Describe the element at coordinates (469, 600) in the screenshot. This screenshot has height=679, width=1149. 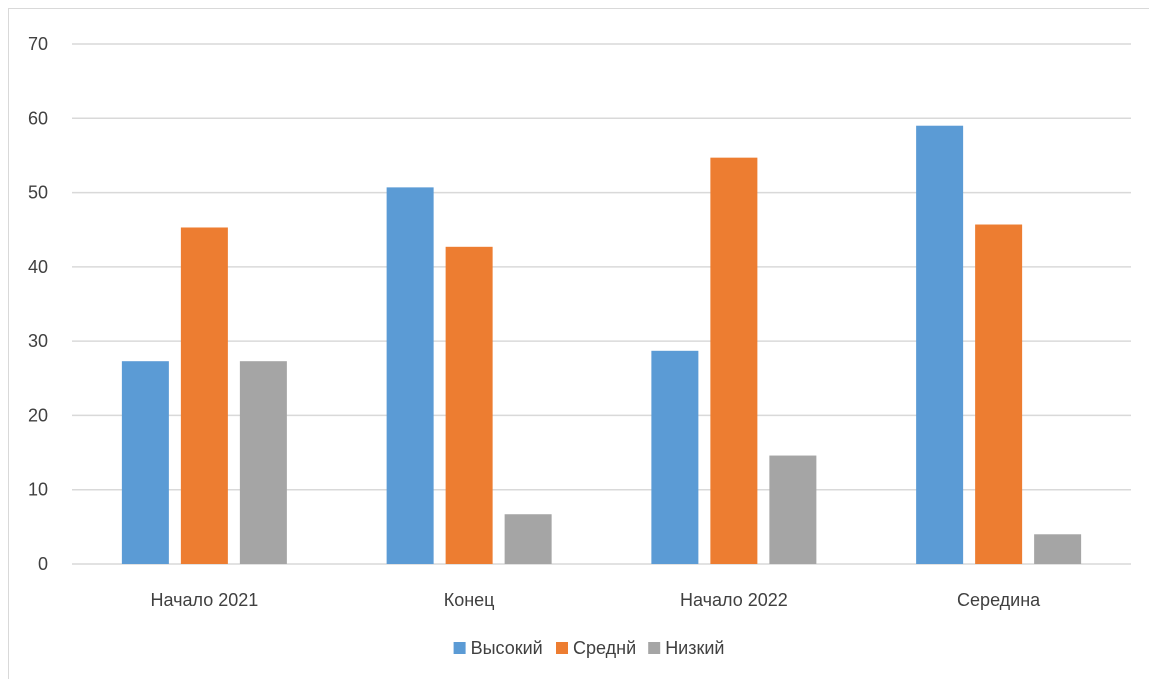
I see `x-tick-label: Конец` at that location.